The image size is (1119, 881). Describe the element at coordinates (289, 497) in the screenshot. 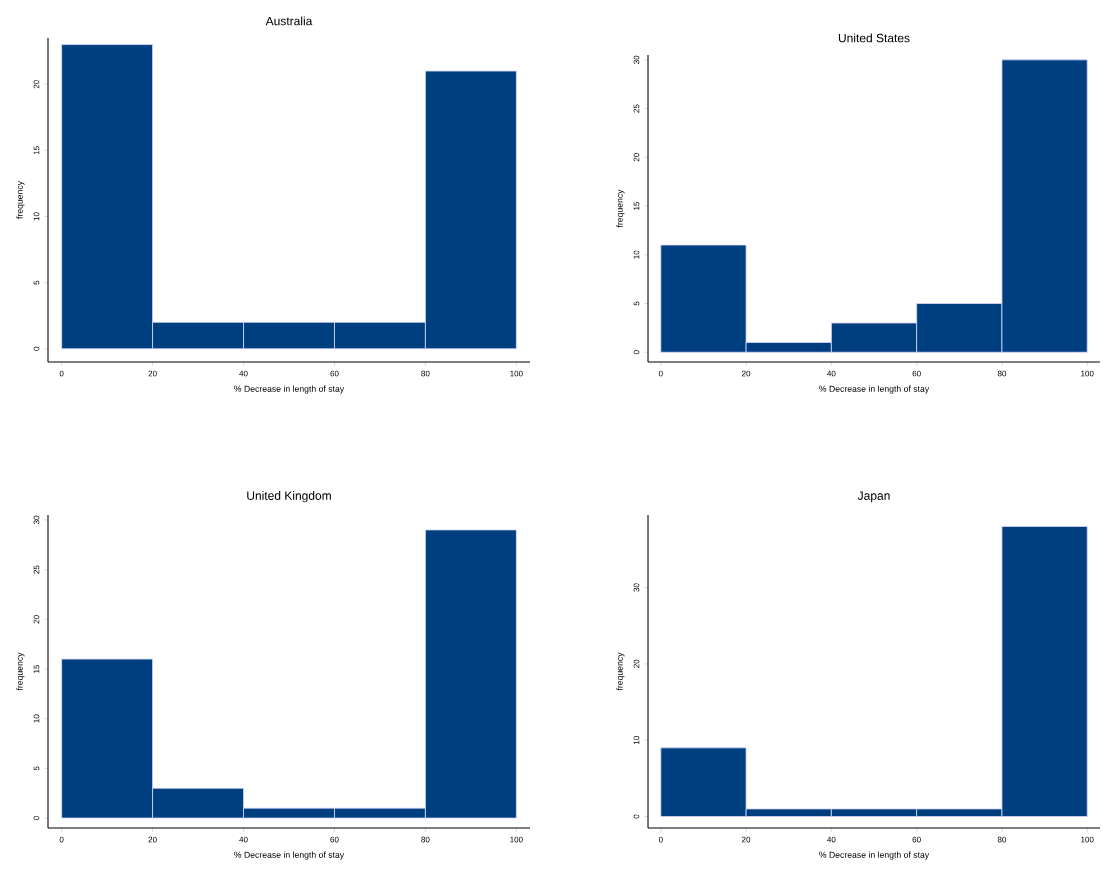

I see `chart-title: United Kingdom` at that location.